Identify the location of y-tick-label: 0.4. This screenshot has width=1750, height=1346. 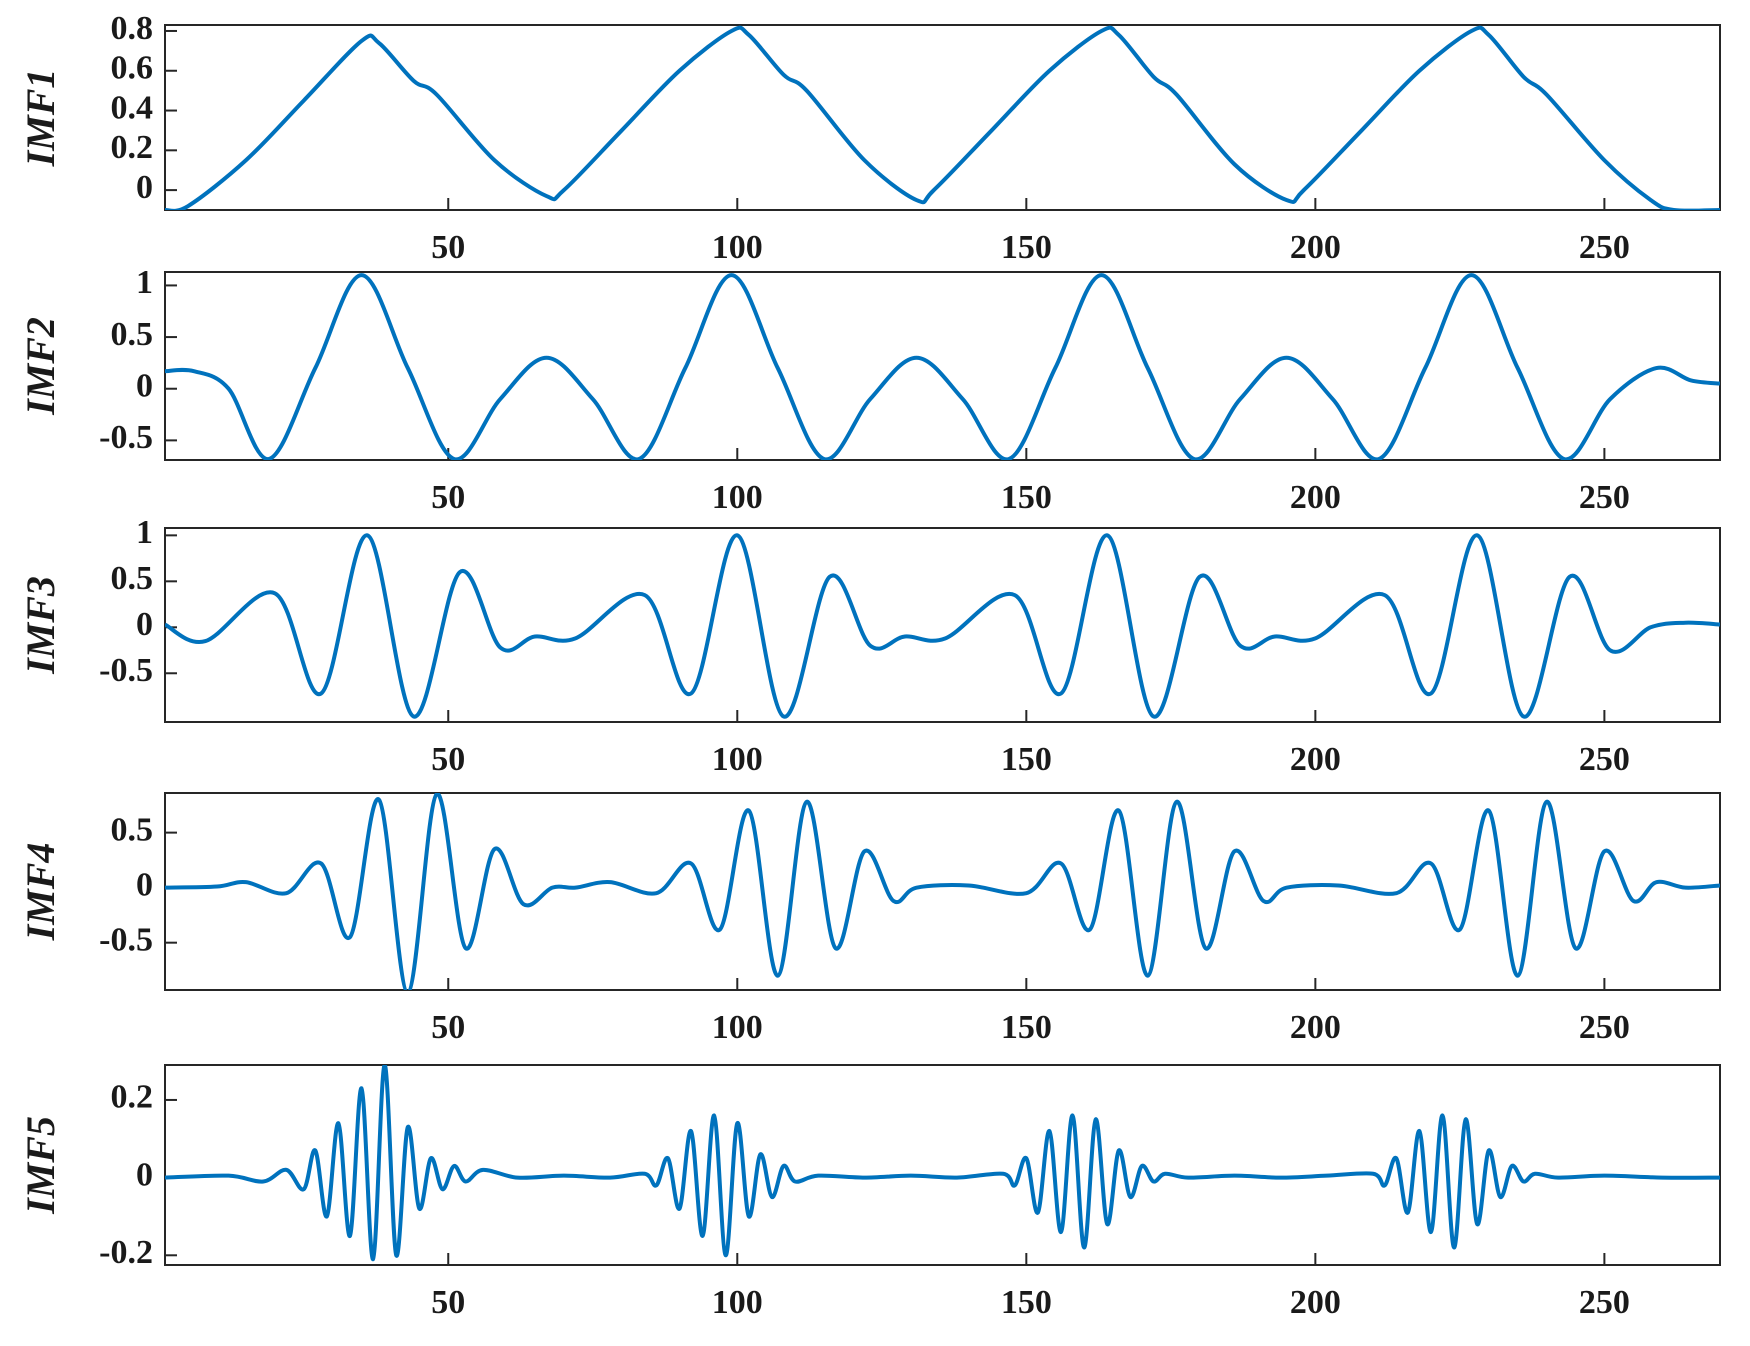
(132, 107).